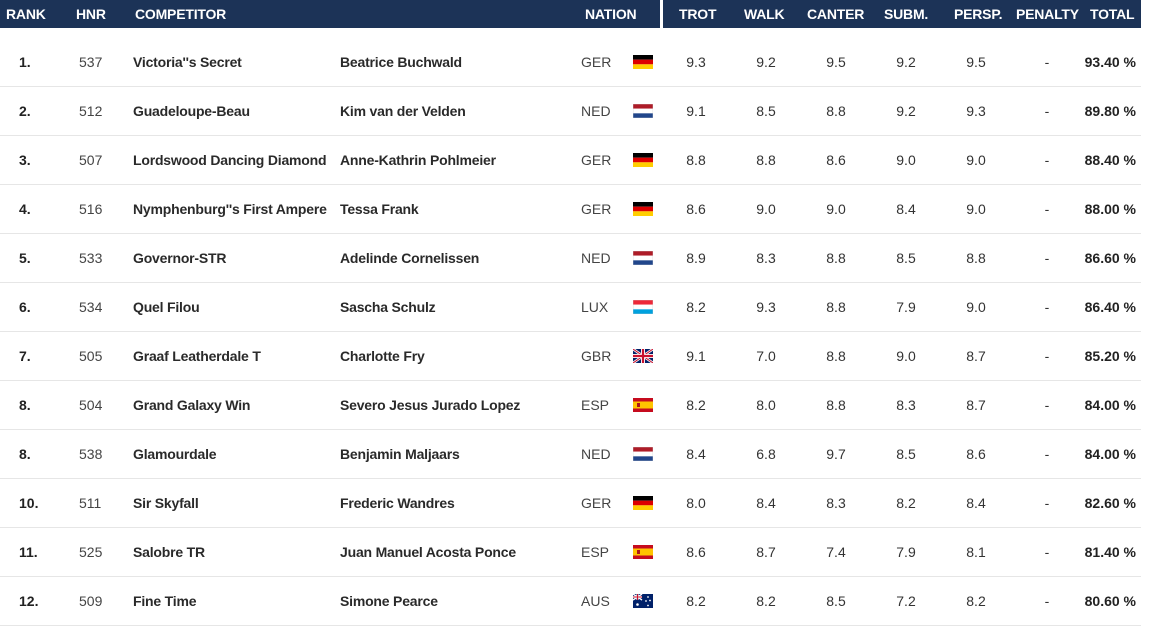 This screenshot has width=1150, height=626. Describe the element at coordinates (175, 454) in the screenshot. I see `horse-name: Glamourdale` at that location.